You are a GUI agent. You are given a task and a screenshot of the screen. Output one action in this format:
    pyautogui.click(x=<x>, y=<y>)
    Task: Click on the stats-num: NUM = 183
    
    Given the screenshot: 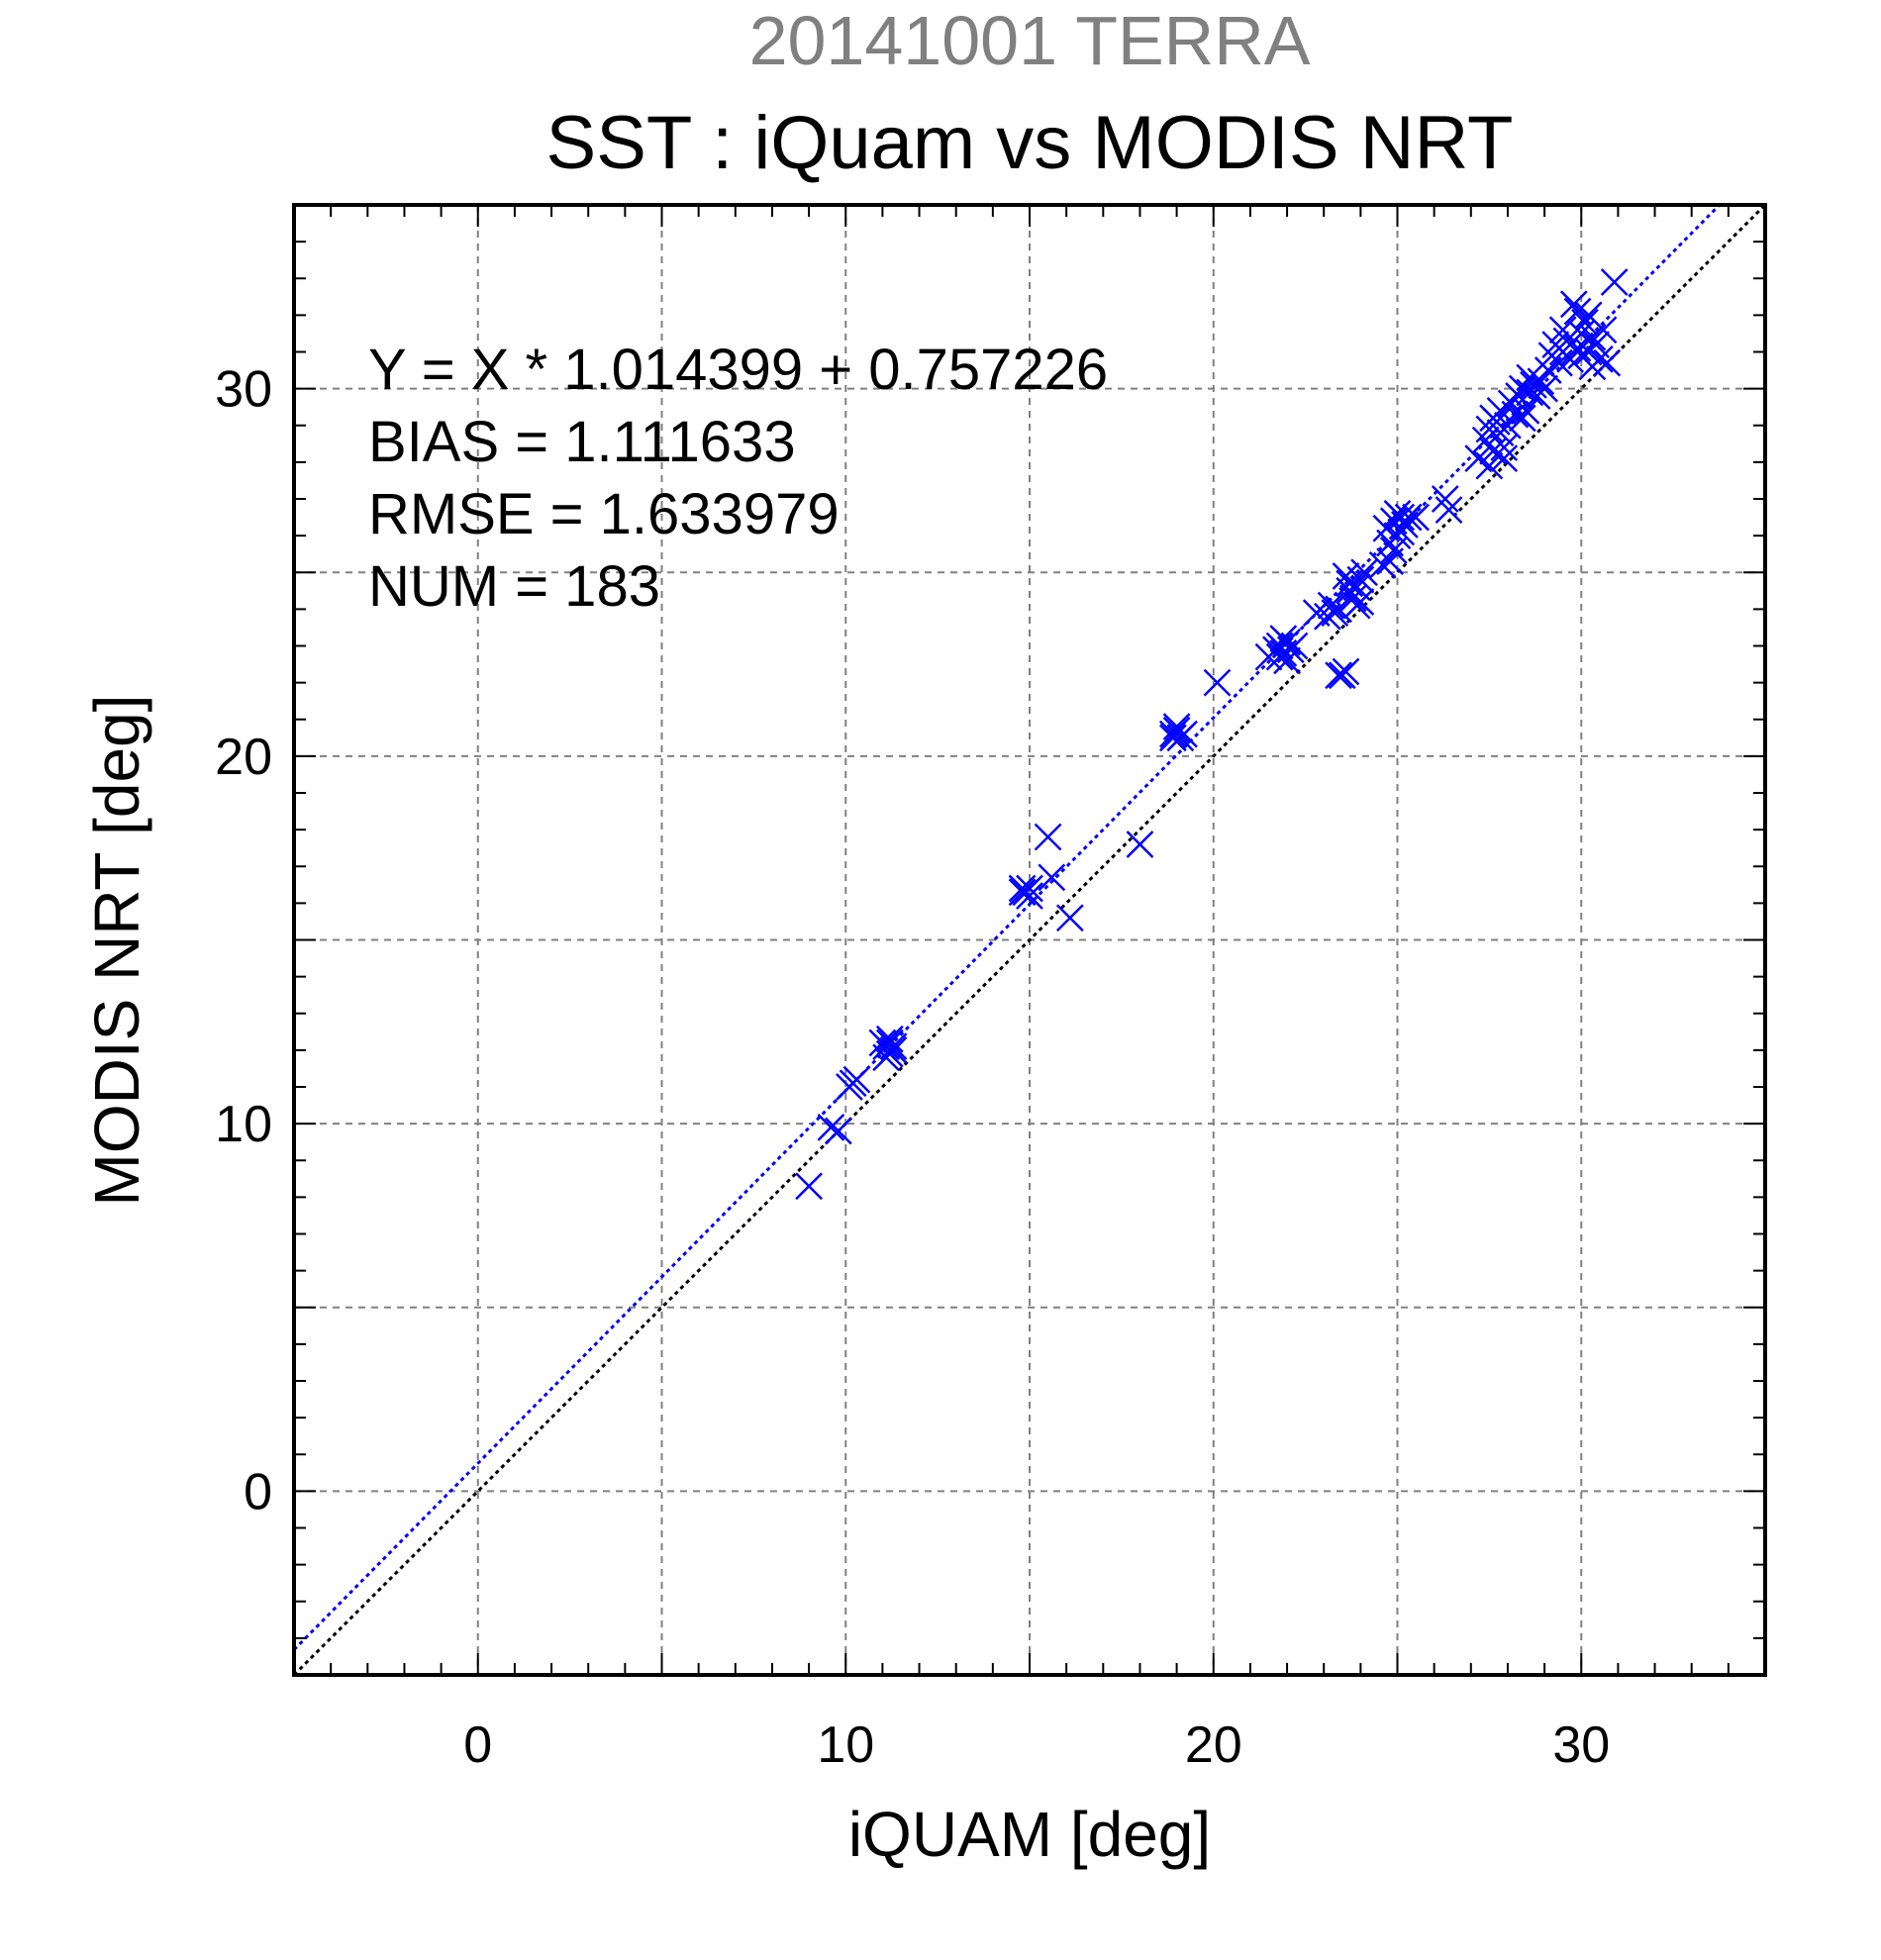 What is the action you would take?
    pyautogui.click(x=514, y=586)
    